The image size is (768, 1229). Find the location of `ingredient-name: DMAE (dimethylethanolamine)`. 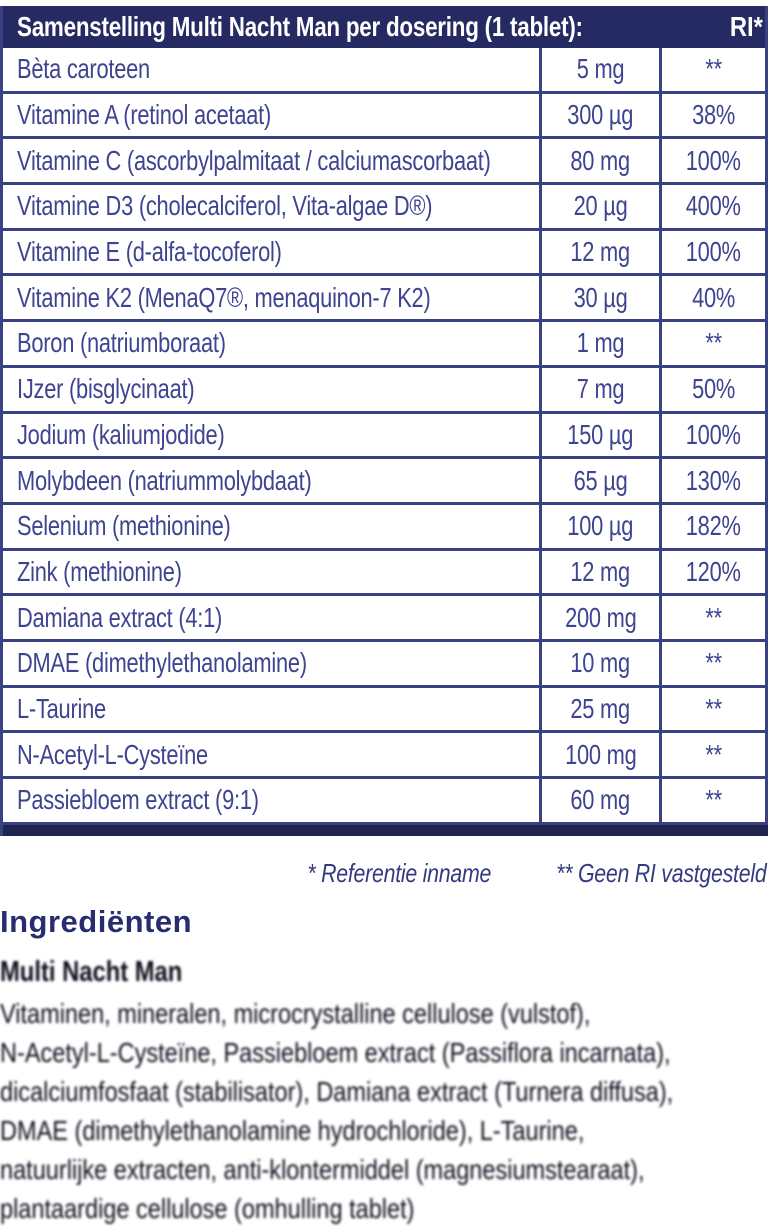

ingredient-name: DMAE (dimethylethanolamine) is located at coordinates (162, 663).